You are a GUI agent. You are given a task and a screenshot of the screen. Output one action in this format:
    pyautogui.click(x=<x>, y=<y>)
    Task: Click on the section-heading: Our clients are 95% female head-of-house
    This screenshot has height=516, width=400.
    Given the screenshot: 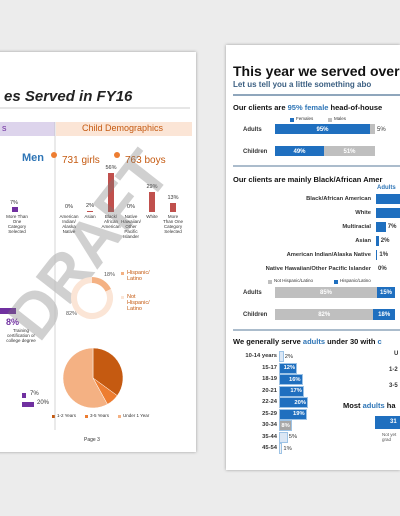 What is the action you would take?
    pyautogui.click(x=308, y=107)
    